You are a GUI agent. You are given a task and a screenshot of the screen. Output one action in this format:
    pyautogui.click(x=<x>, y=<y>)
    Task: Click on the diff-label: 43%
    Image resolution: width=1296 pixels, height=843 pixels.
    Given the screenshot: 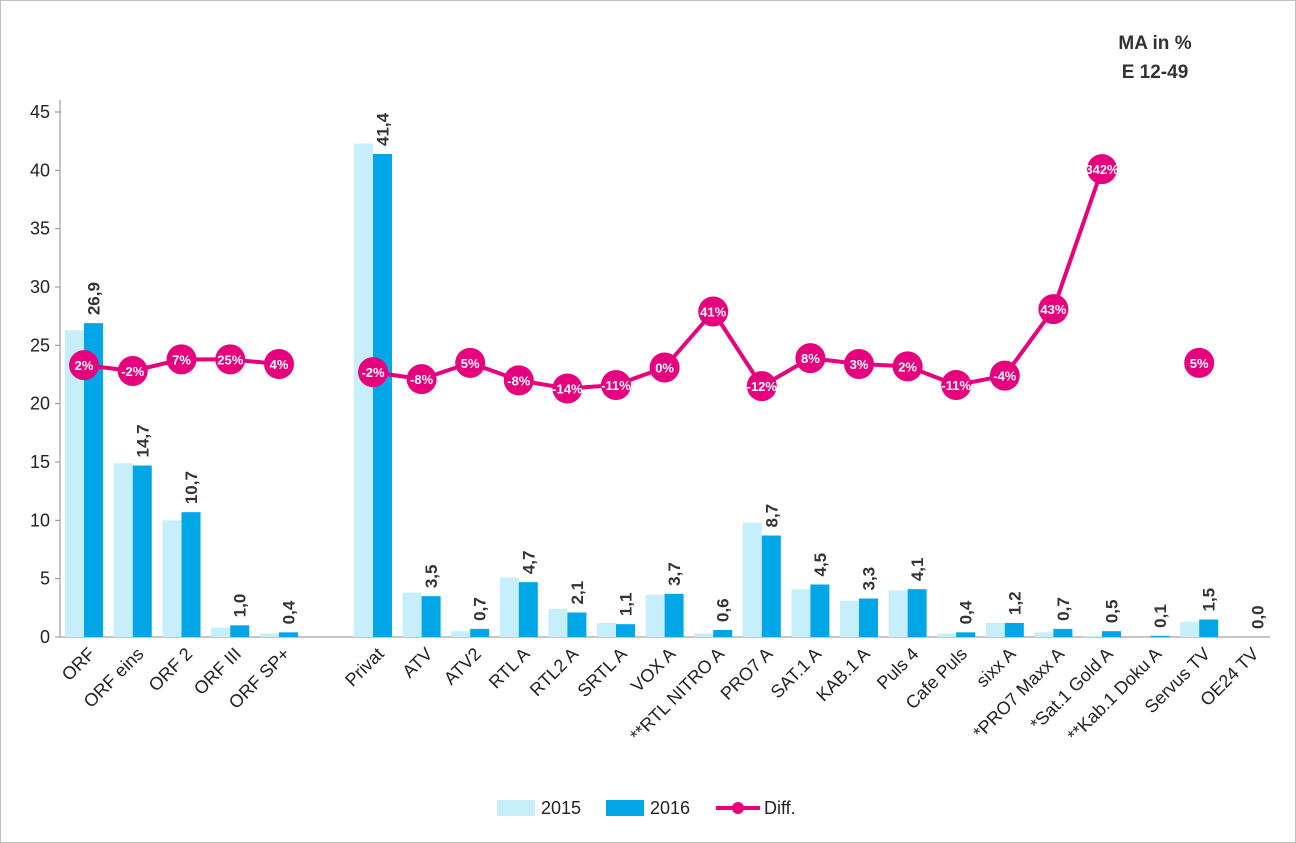 What is the action you would take?
    pyautogui.click(x=1053, y=309)
    